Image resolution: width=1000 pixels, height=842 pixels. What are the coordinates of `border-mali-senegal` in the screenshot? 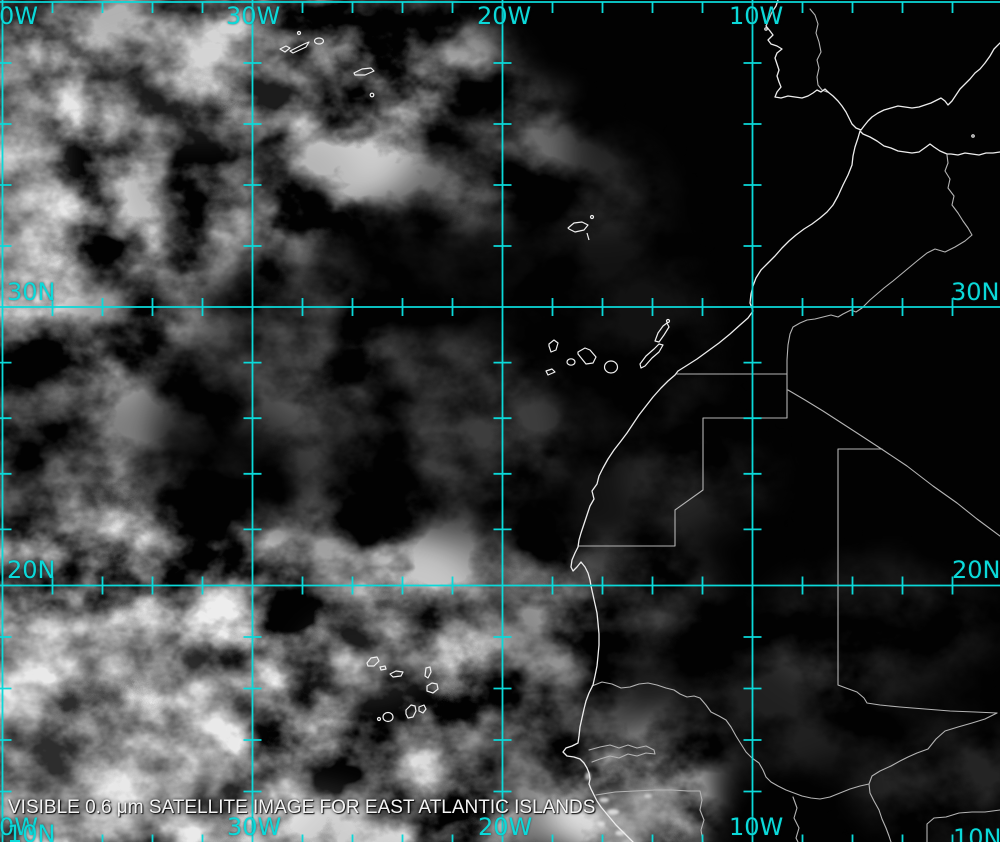 It's located at (933, 777).